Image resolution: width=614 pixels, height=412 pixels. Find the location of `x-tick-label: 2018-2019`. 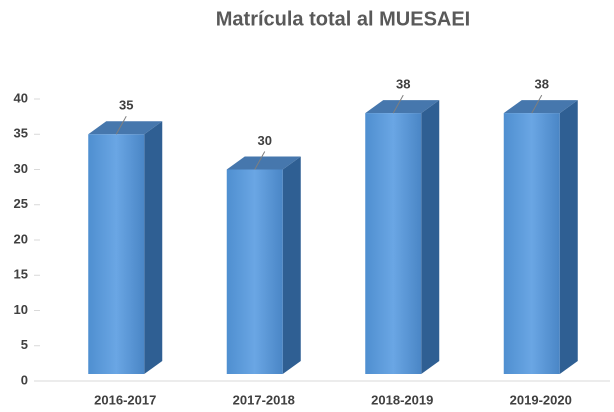

x-tick-label: 2018-2019 is located at coordinates (402, 399).